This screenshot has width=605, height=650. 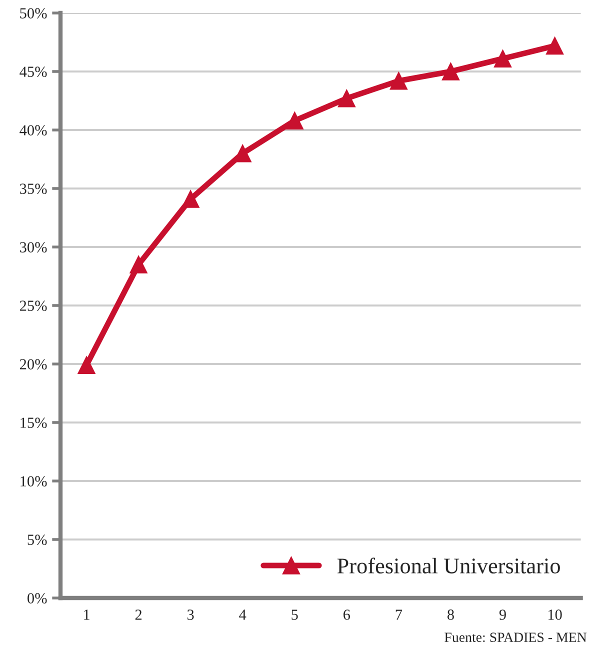 I want to click on y-tick-label: 45%, so click(x=33, y=71).